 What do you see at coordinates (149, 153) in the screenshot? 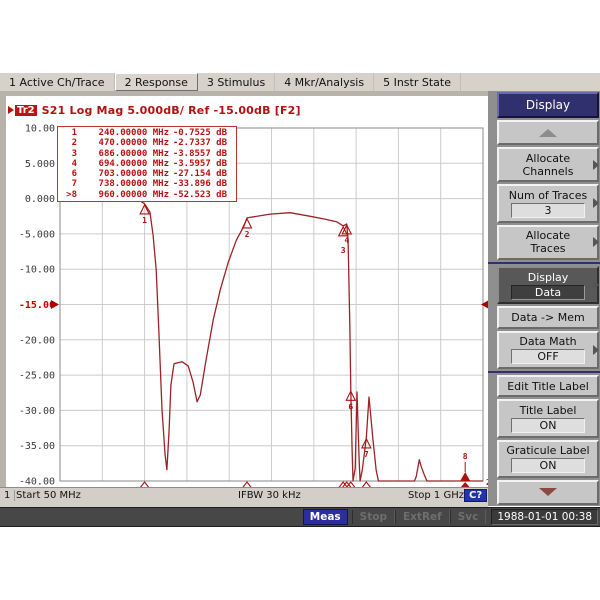
I see `marker-row: 3 686.00000 MHz -3.8557 dB` at bounding box center [149, 153].